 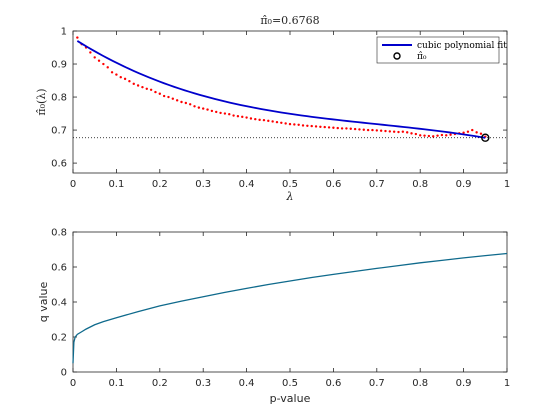 I want to click on ax2-y-tick-label: 0.8, so click(x=59, y=233).